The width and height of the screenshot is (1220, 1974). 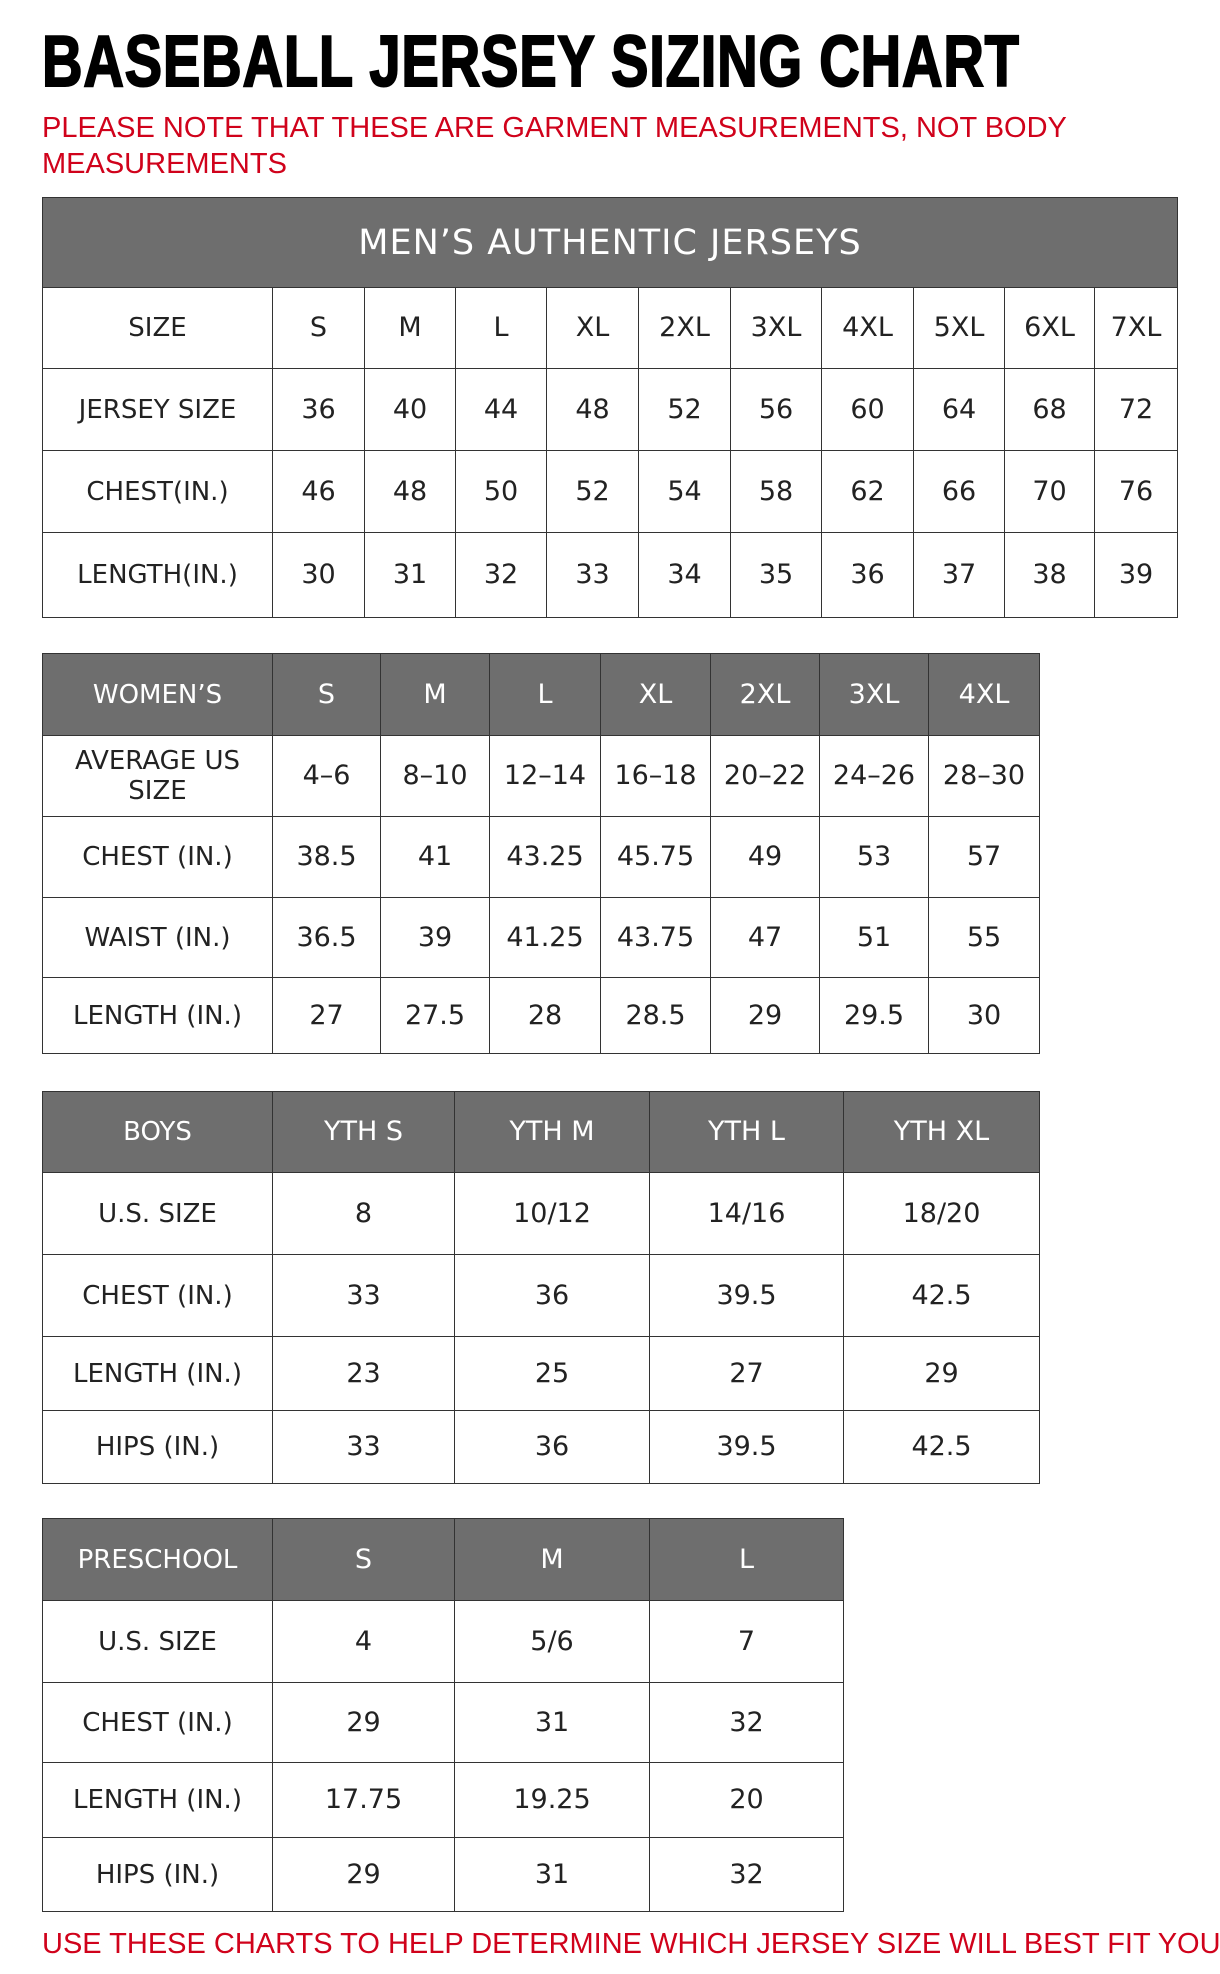 I want to click on table-cell: 30, so click(x=318, y=575).